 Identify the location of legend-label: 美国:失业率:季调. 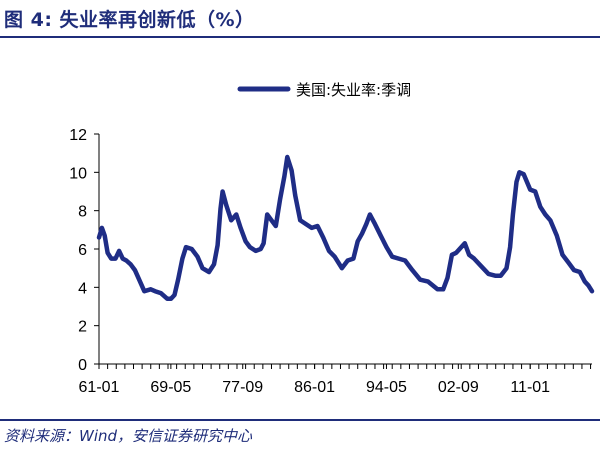
(353, 90).